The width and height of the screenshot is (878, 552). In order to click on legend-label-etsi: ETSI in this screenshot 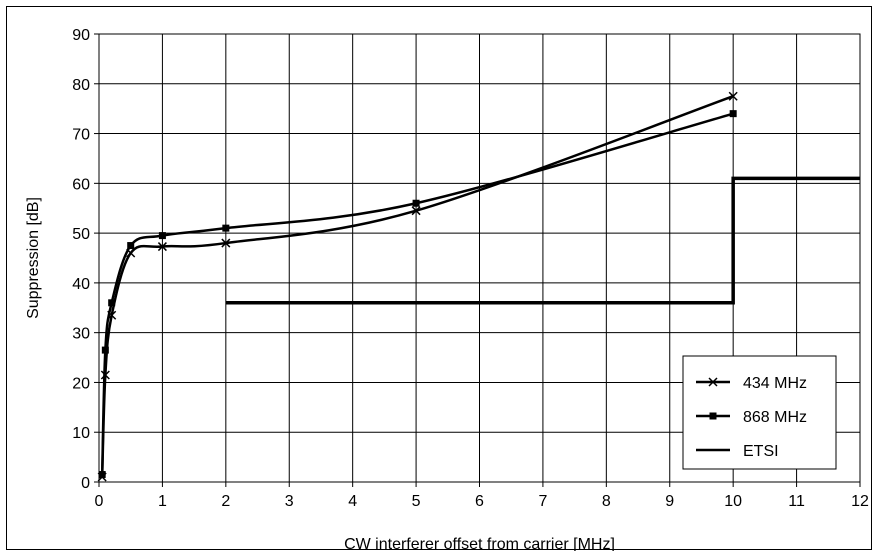, I will do `click(761, 451)`.